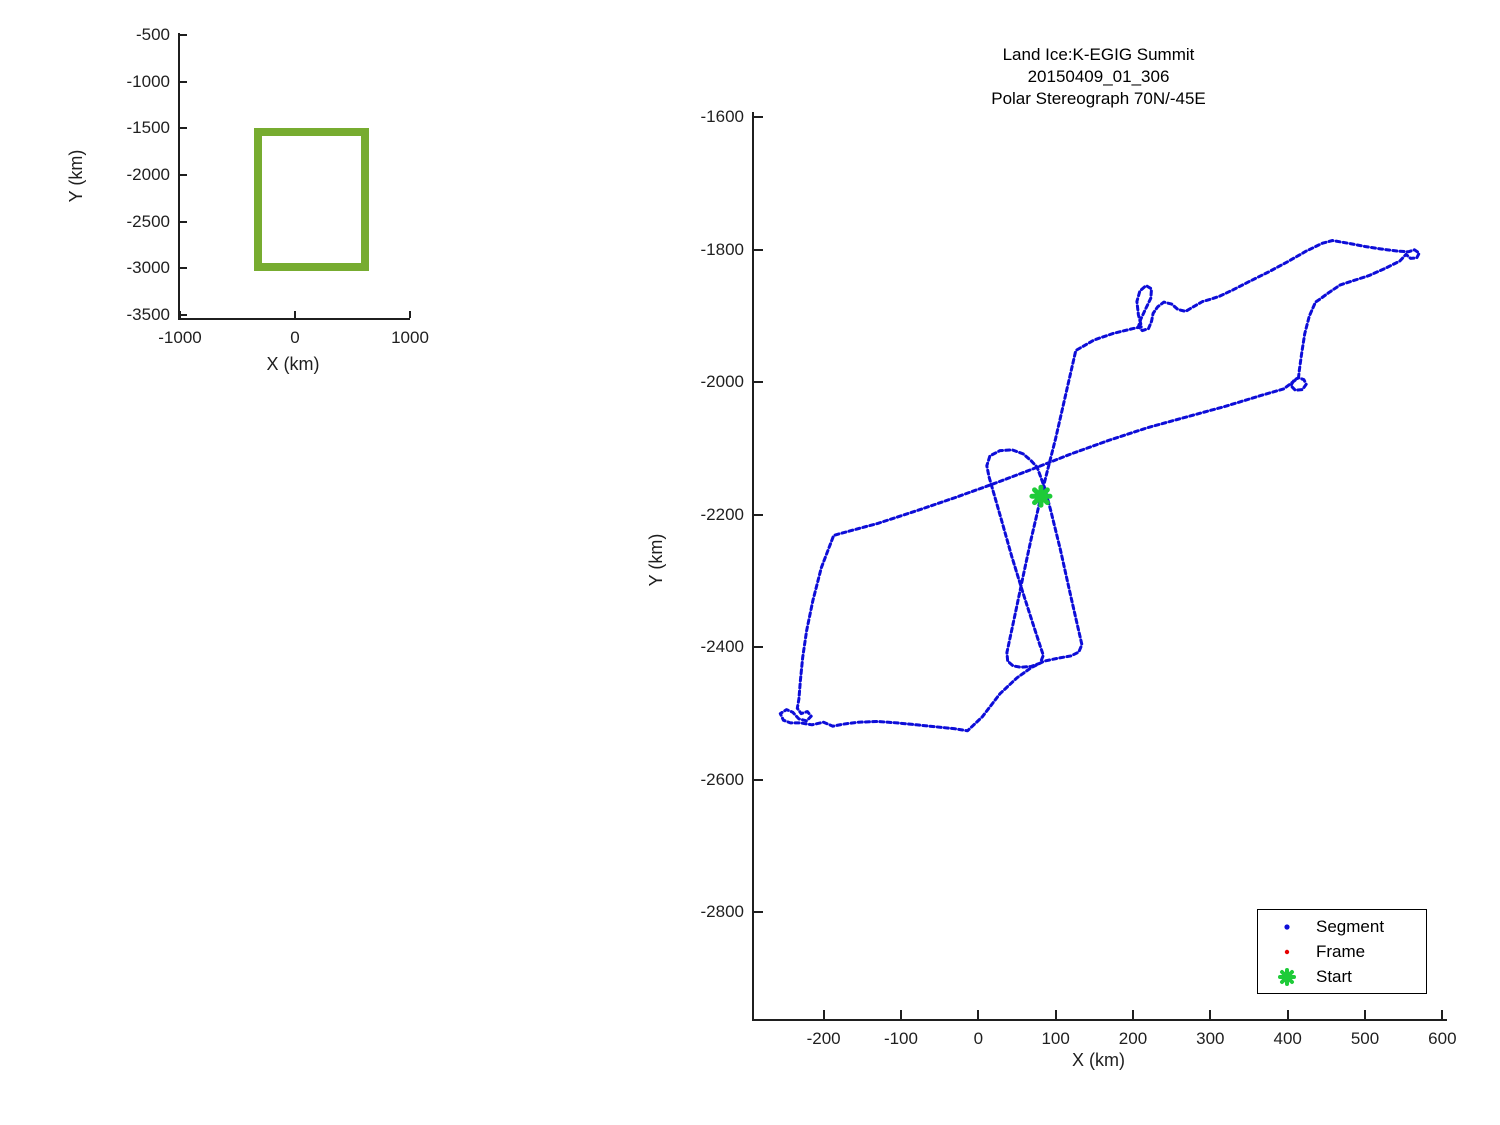 The image size is (1500, 1125). What do you see at coordinates (900, 1038) in the screenshot?
I see `x-tick-label: -100` at bounding box center [900, 1038].